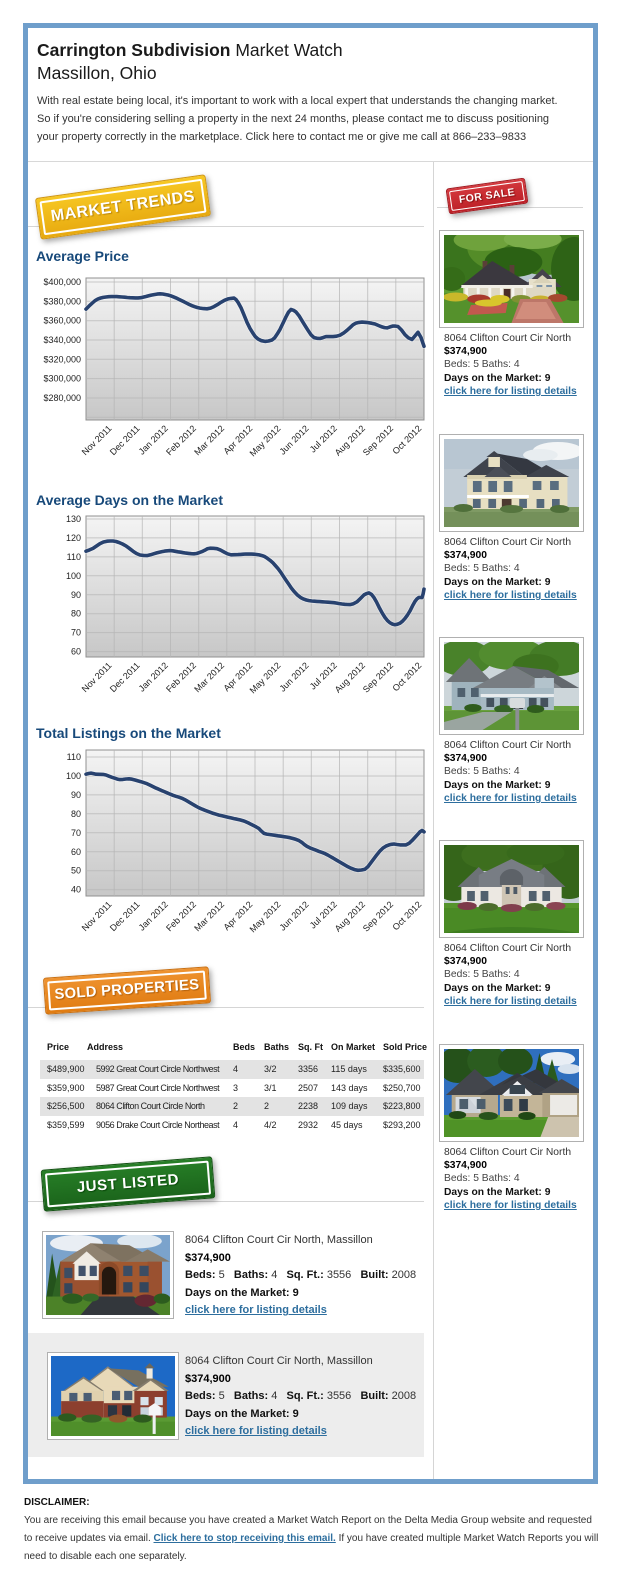 The image size is (620, 1583). Describe the element at coordinates (62, 359) in the screenshot. I see `svg-text: $320,000` at that location.